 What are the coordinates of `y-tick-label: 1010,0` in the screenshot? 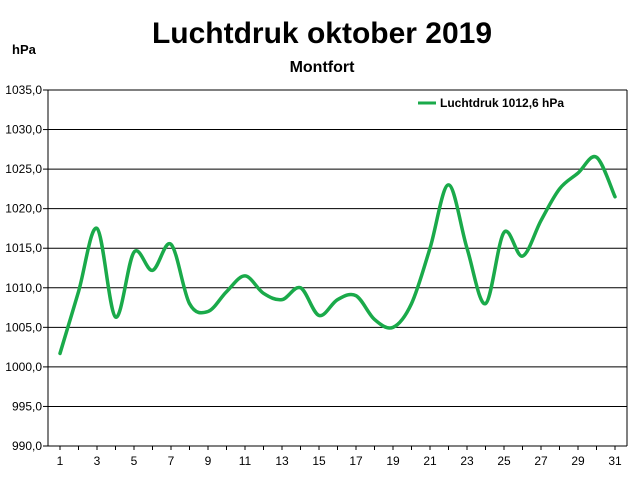 It's located at (23, 288).